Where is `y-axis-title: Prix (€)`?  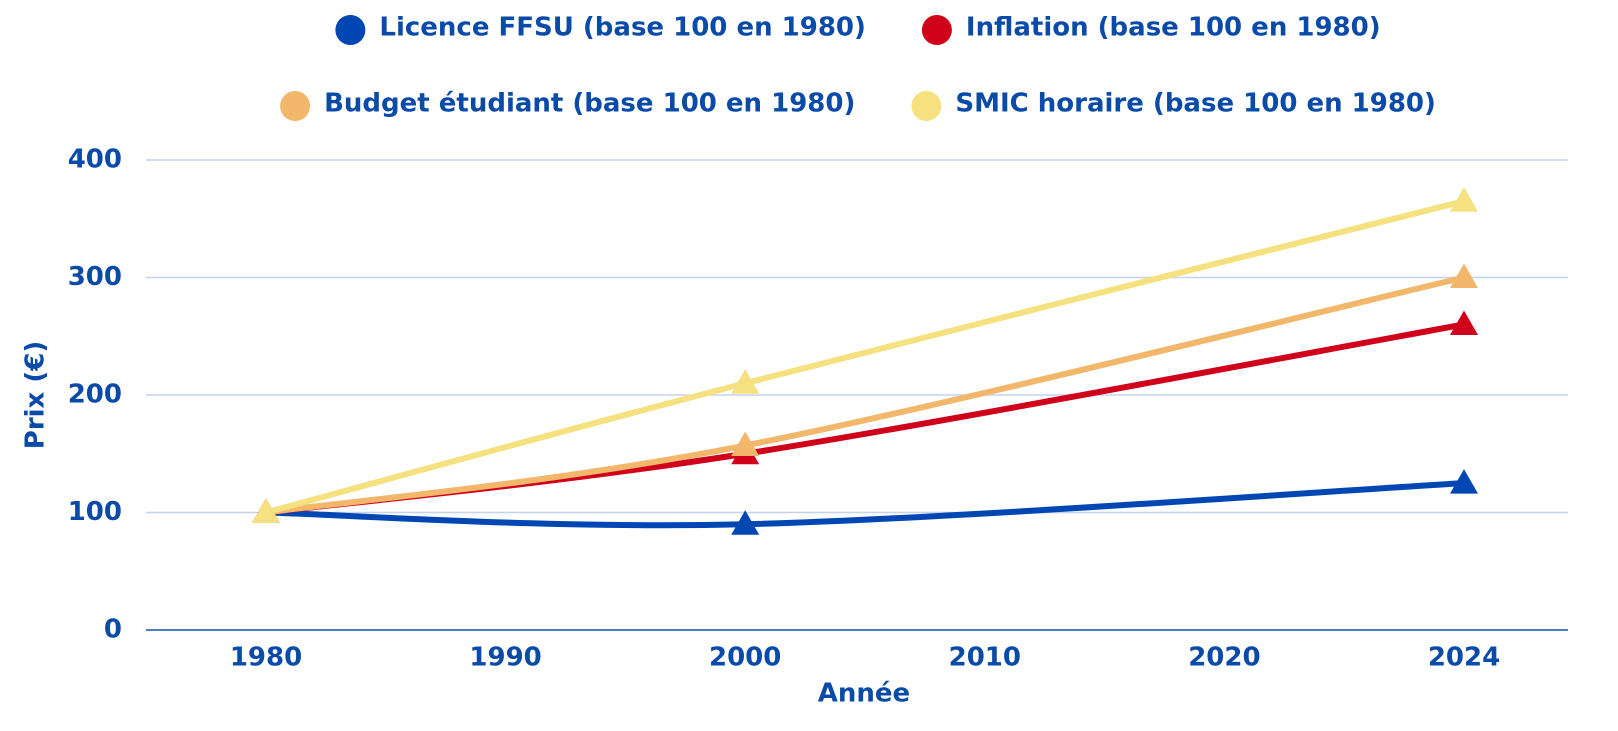
y-axis-title: Prix (€) is located at coordinates (36, 395).